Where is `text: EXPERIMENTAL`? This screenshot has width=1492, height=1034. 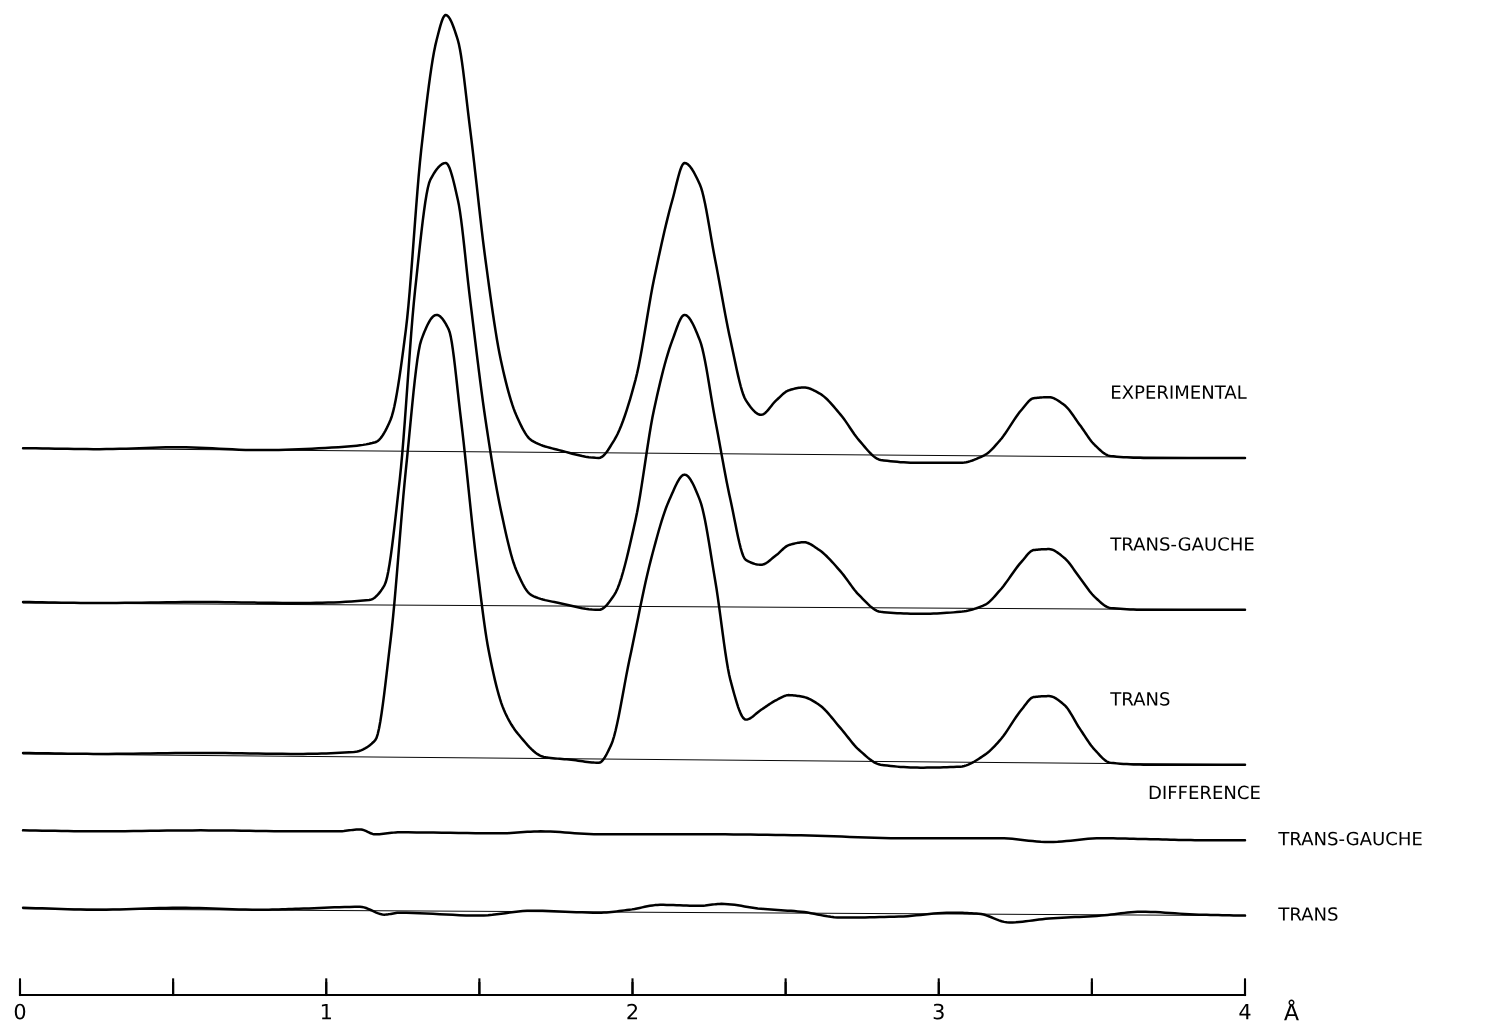
text: EXPERIMENTAL is located at coordinates (1179, 392).